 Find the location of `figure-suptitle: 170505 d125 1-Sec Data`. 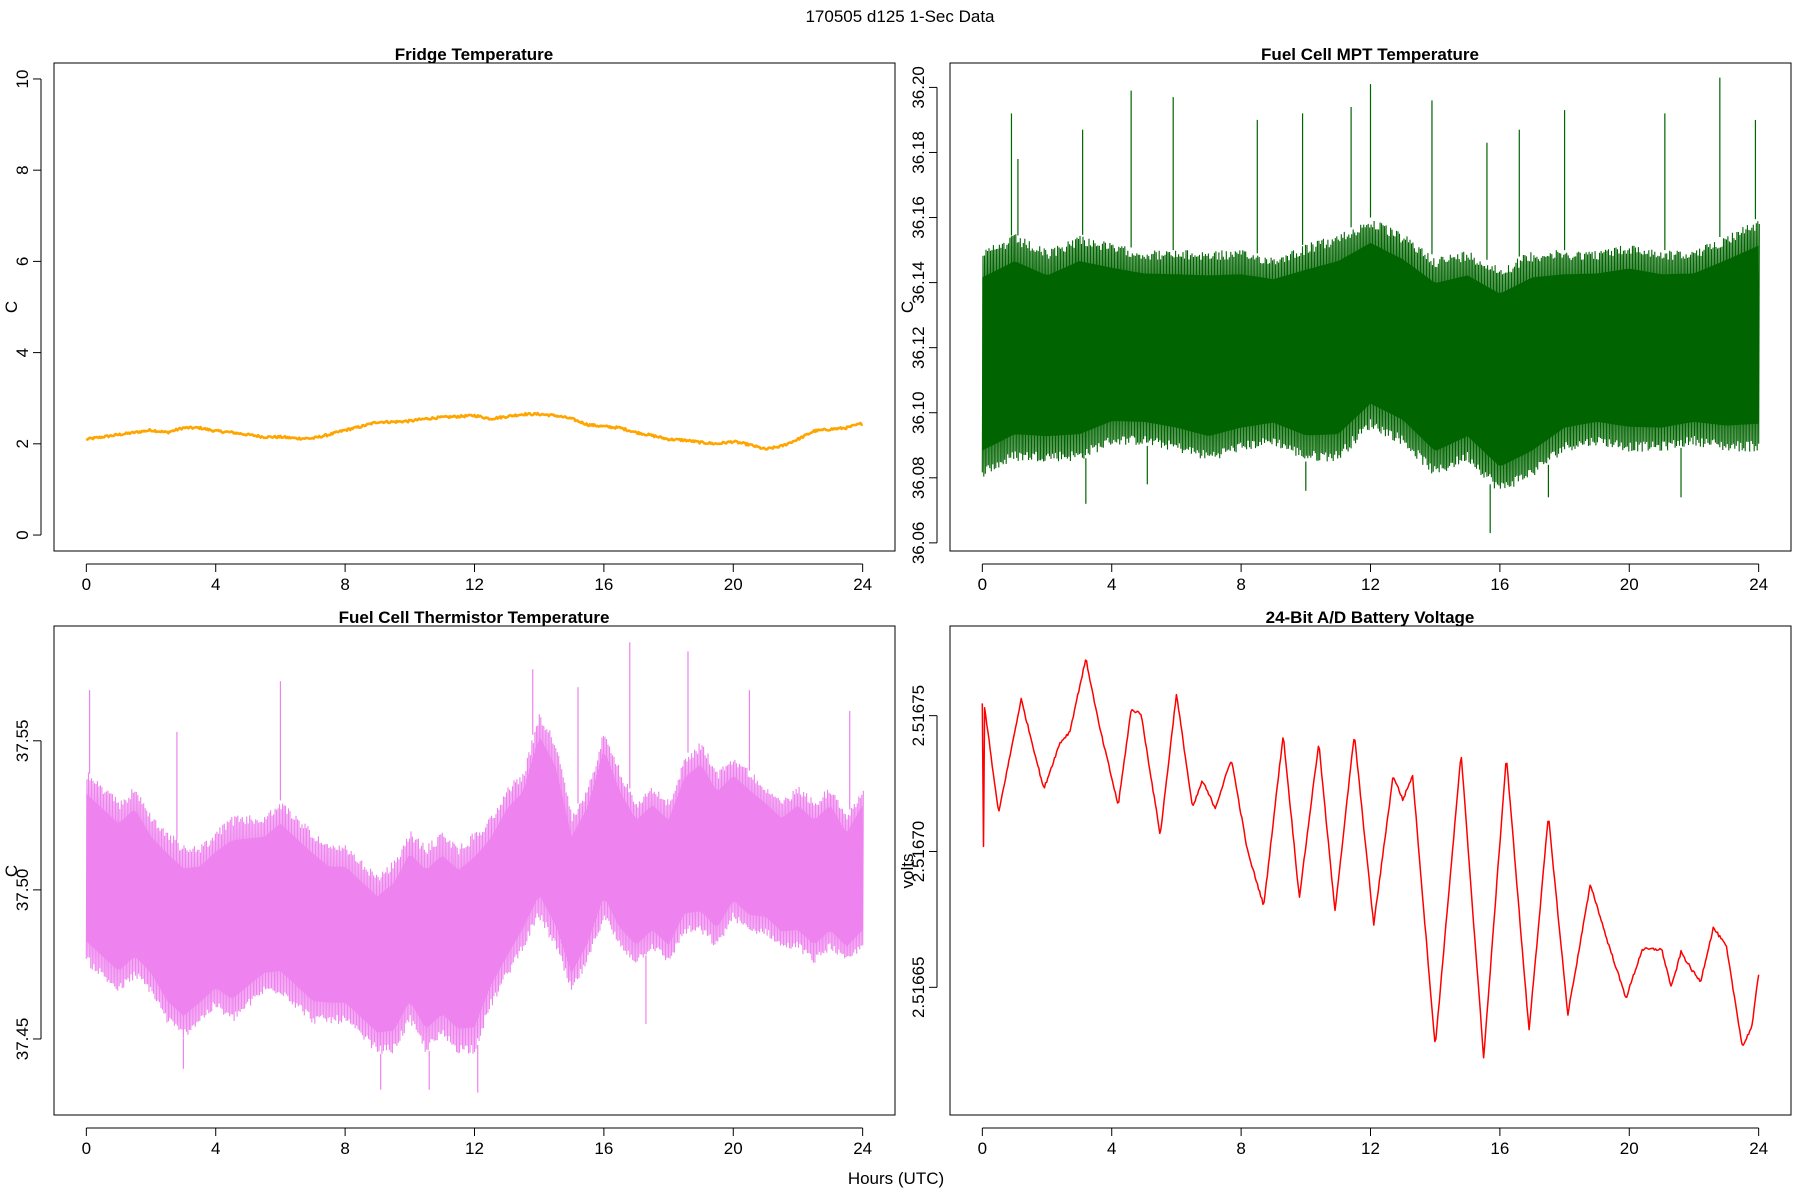

figure-suptitle: 170505 d125 1-Sec Data is located at coordinates (900, 16).